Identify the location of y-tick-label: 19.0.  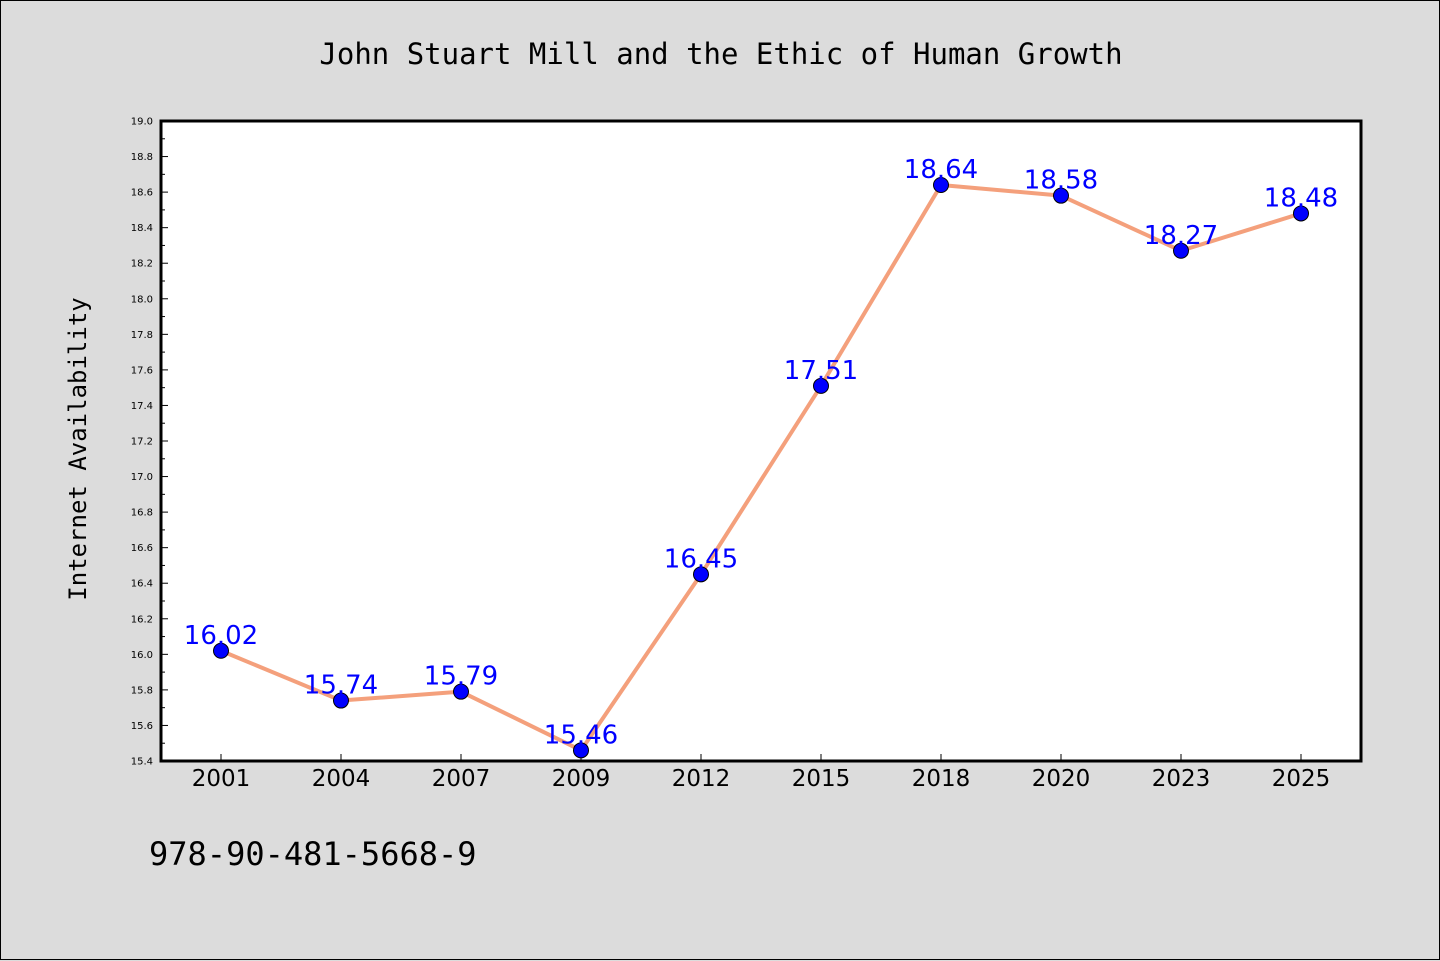
(142, 122).